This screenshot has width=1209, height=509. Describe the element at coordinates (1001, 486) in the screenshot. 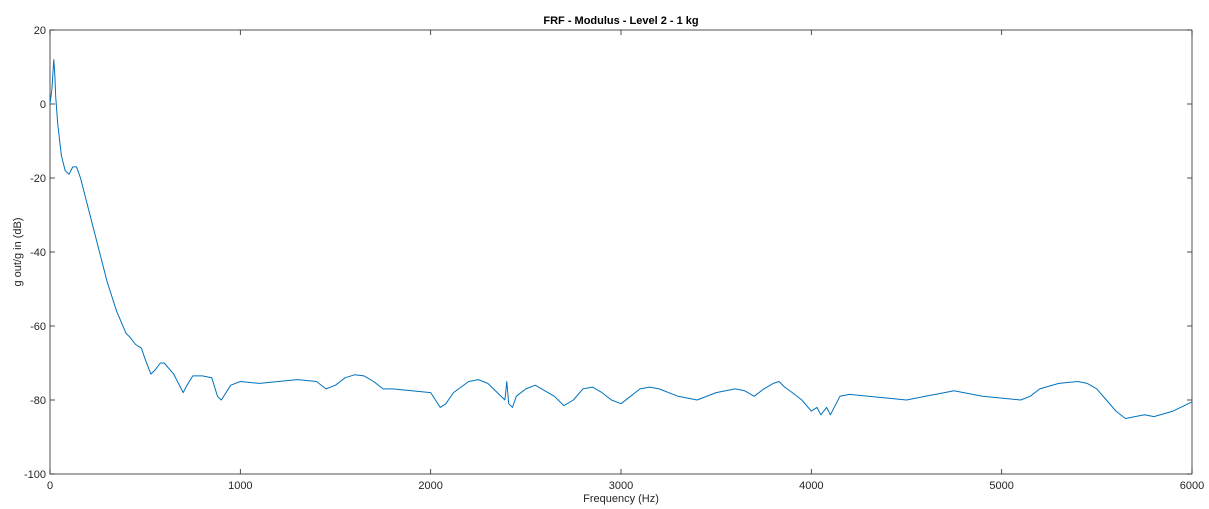

I see `x-tick-label: 5000` at that location.